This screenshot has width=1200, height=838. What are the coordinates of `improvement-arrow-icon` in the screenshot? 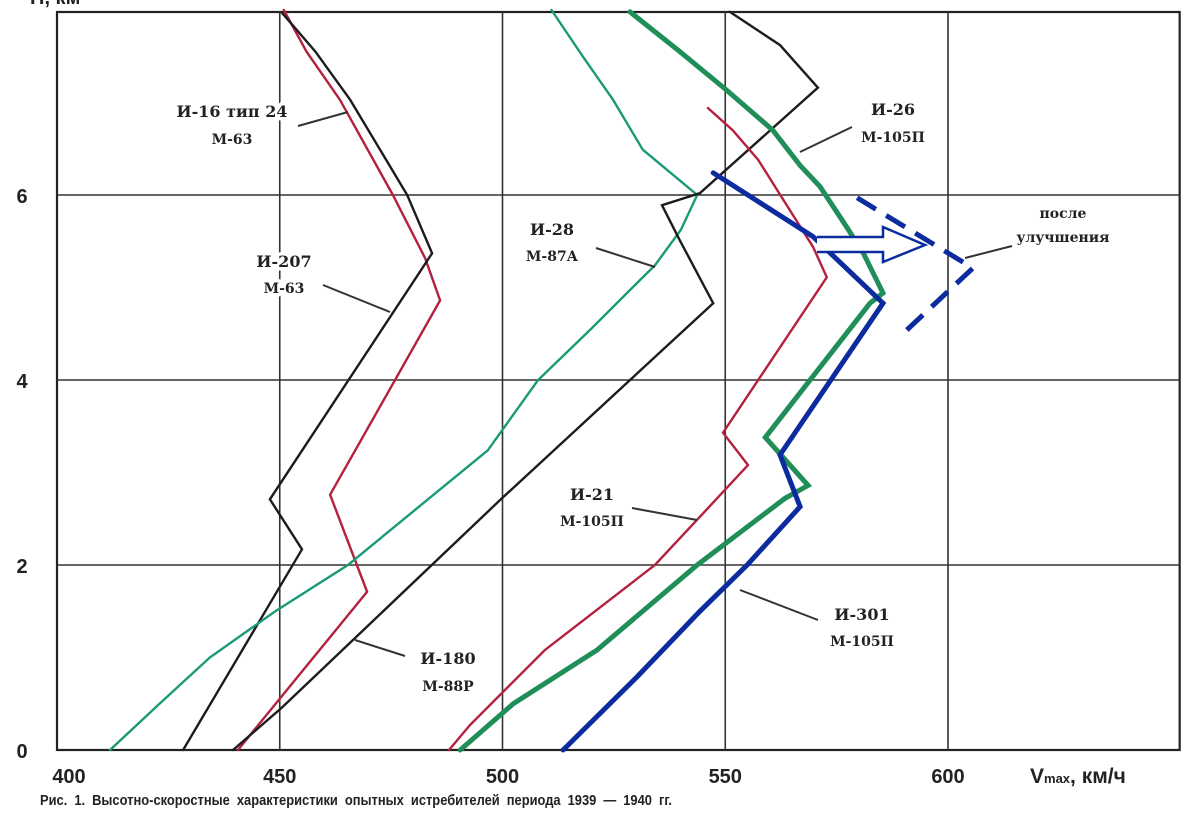 It's located at (873, 244).